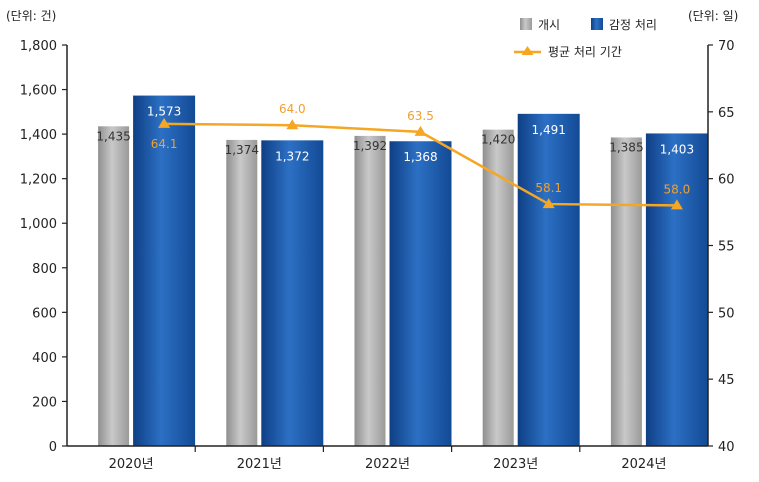  Describe the element at coordinates (726, 313) in the screenshot. I see `right-tick-label: 50` at that location.